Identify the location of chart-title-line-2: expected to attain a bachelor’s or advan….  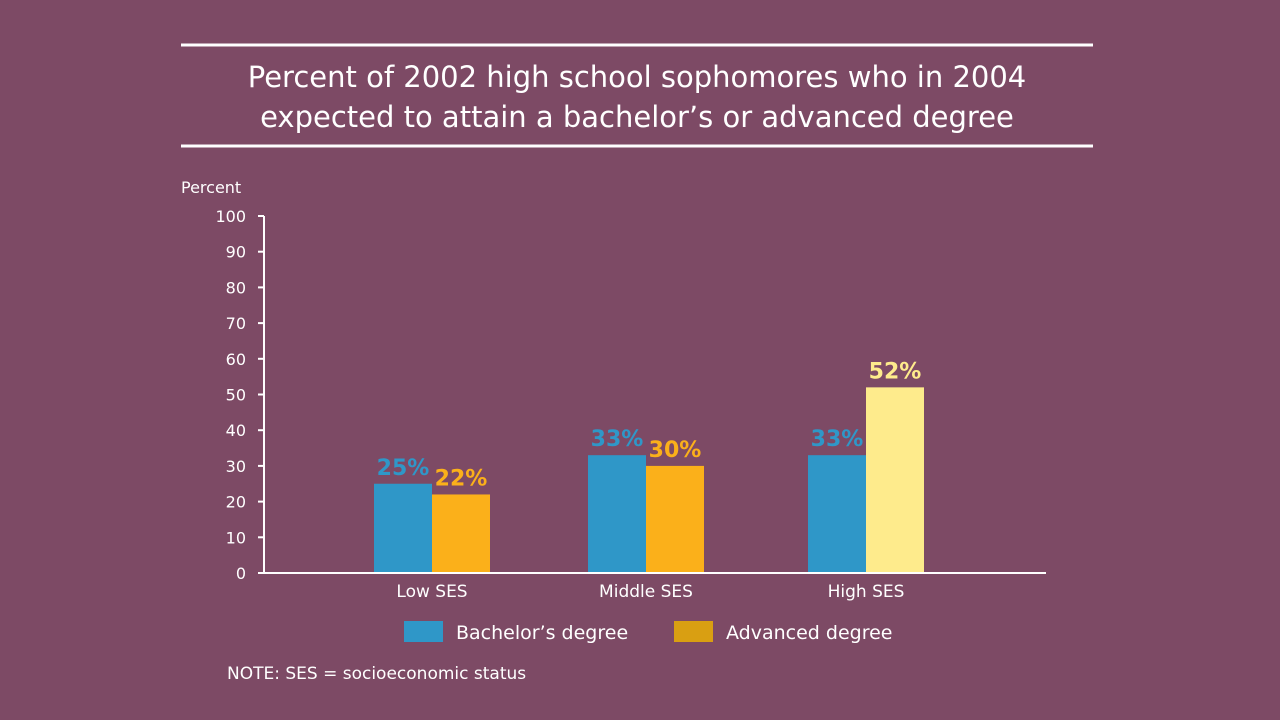
(637, 117).